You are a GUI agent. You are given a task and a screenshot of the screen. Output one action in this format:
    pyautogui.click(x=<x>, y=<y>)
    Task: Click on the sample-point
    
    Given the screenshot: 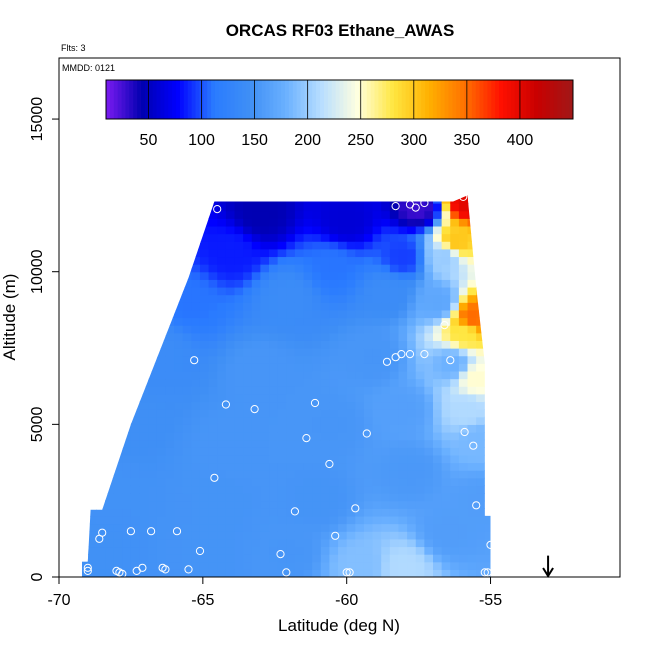 What is the action you would take?
    pyautogui.click(x=306, y=438)
    